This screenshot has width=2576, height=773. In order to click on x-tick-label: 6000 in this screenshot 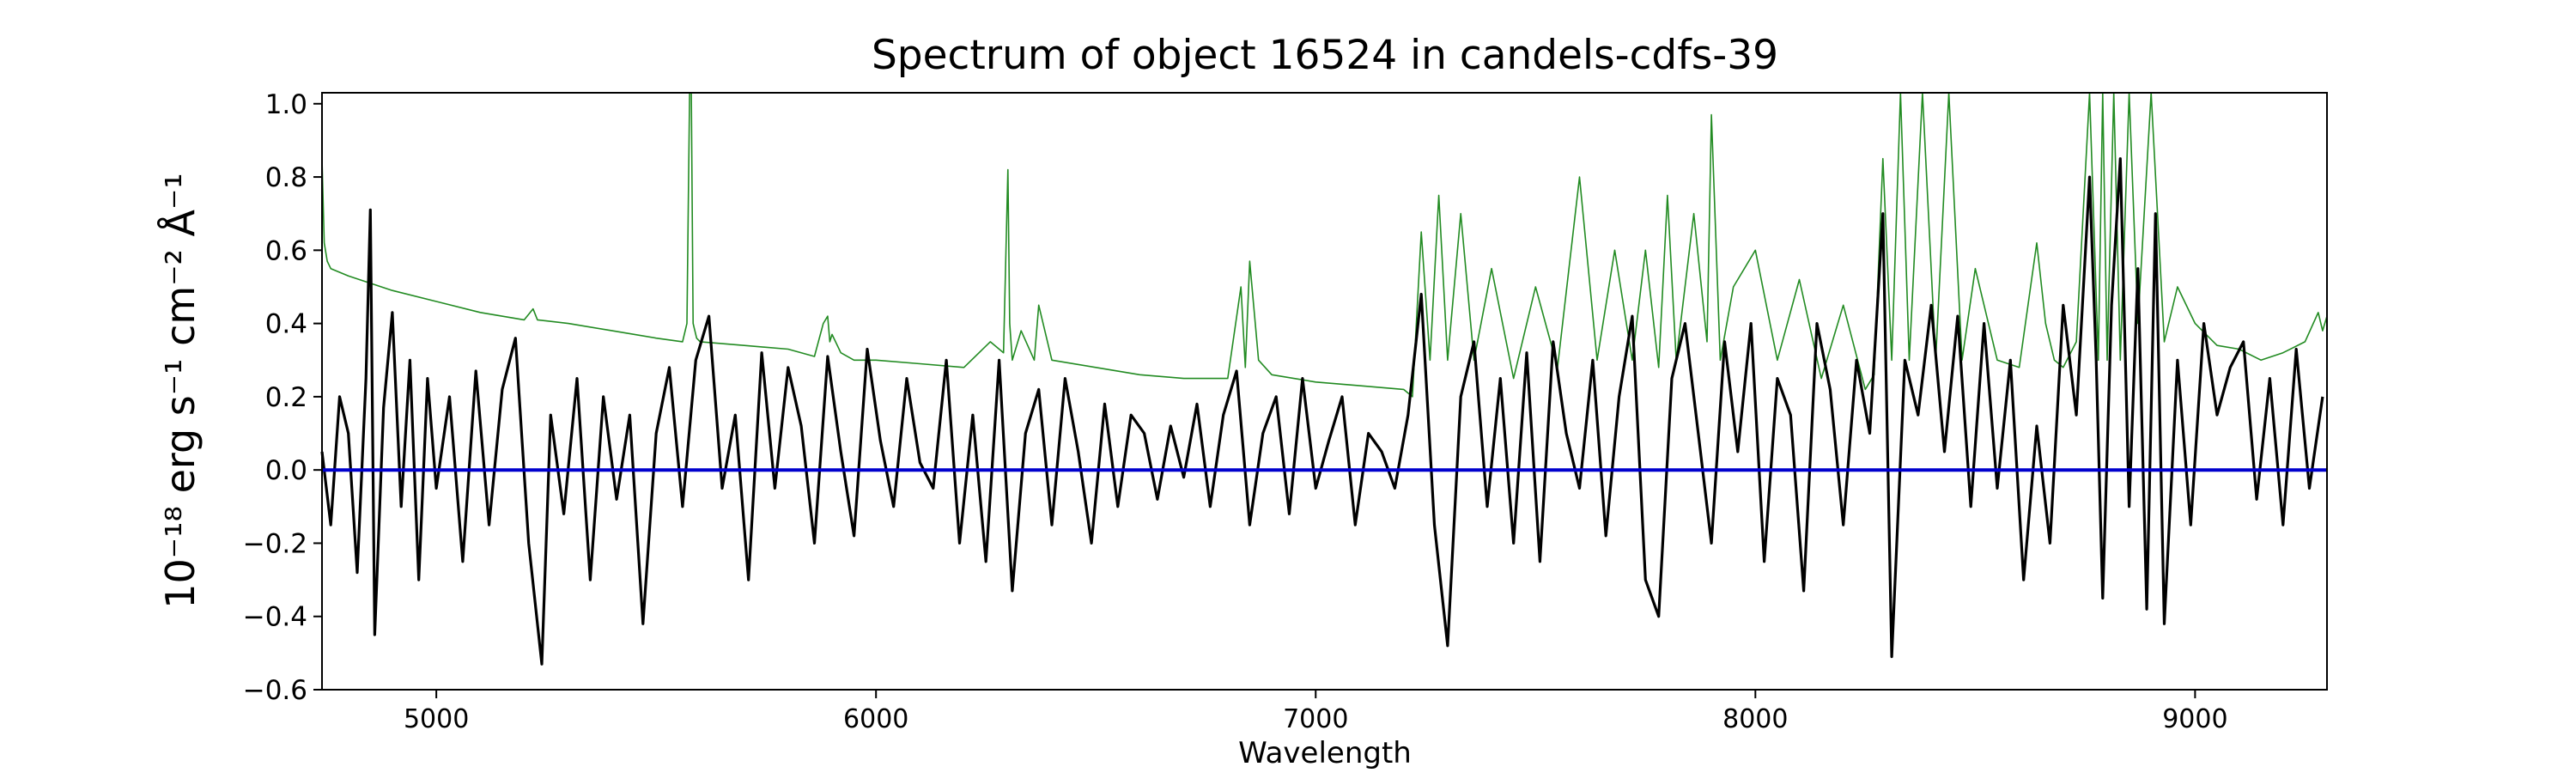, I will do `click(876, 719)`.